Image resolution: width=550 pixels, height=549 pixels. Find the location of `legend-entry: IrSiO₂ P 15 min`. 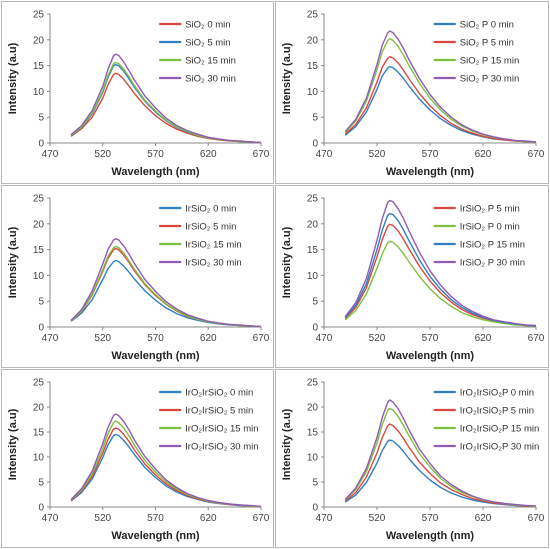

legend-entry: IrSiO₂ P 15 min is located at coordinates (492, 245).